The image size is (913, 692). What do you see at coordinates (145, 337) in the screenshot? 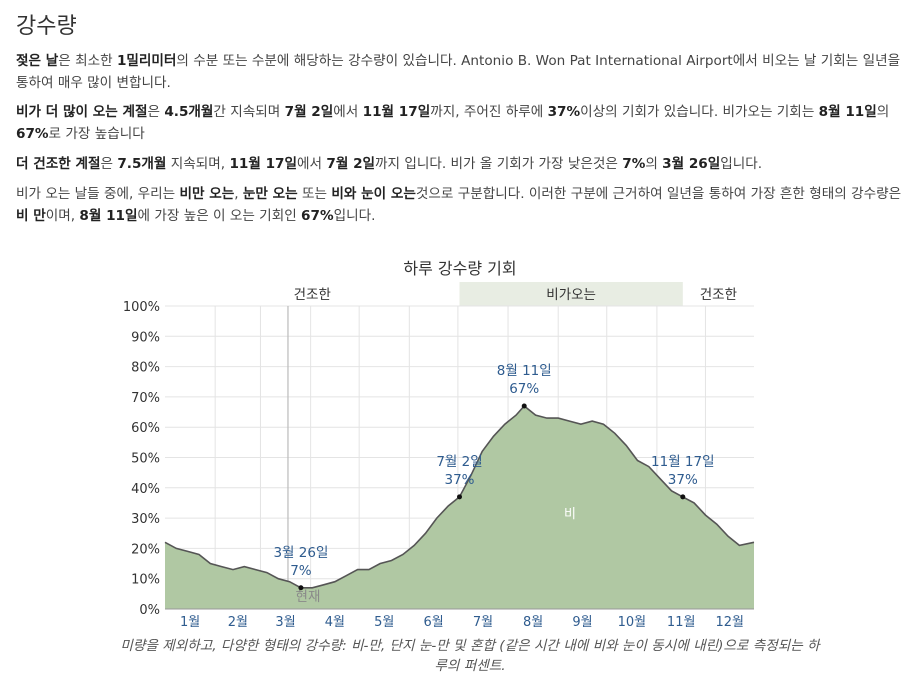
I see `y-tick-label: 90%` at bounding box center [145, 337].